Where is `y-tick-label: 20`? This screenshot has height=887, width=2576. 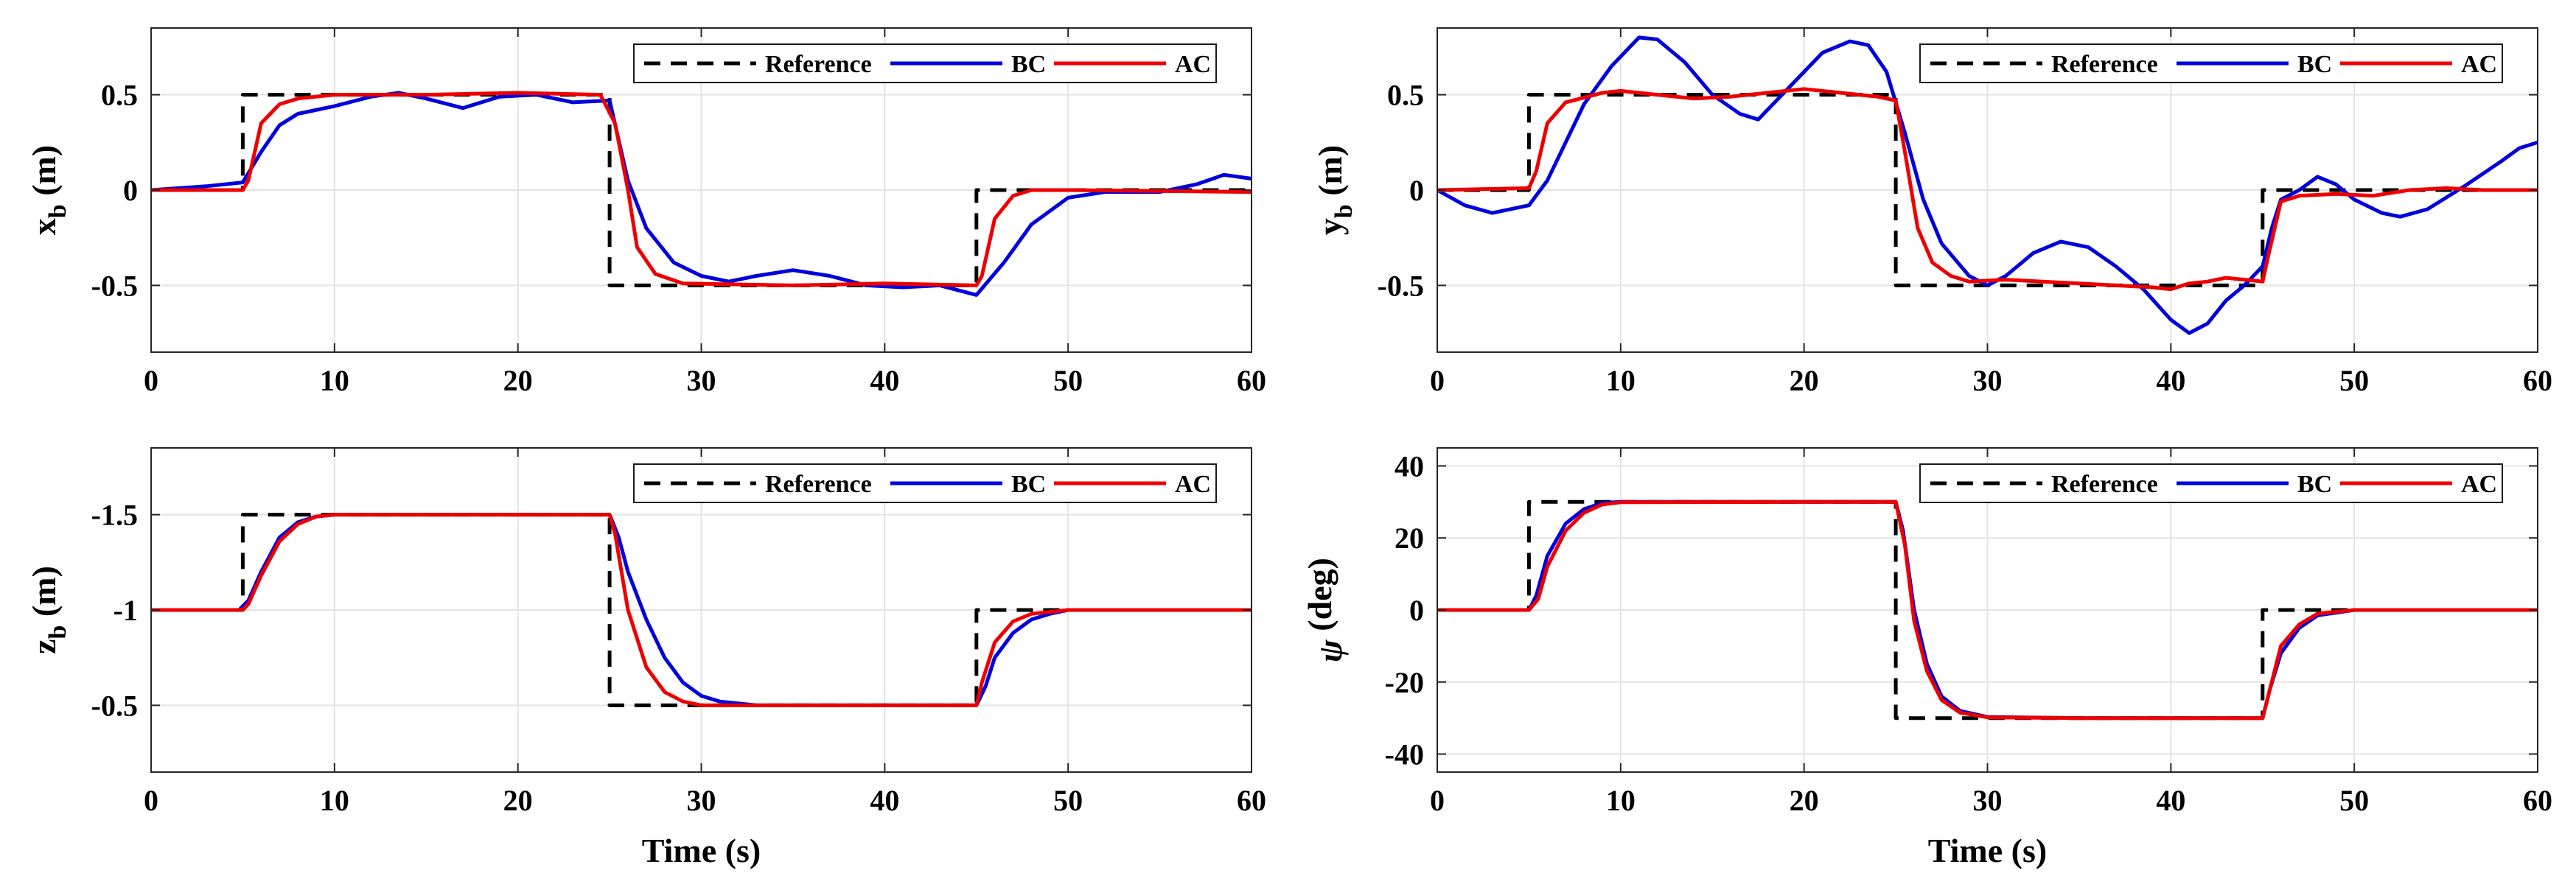 y-tick-label: 20 is located at coordinates (1409, 538).